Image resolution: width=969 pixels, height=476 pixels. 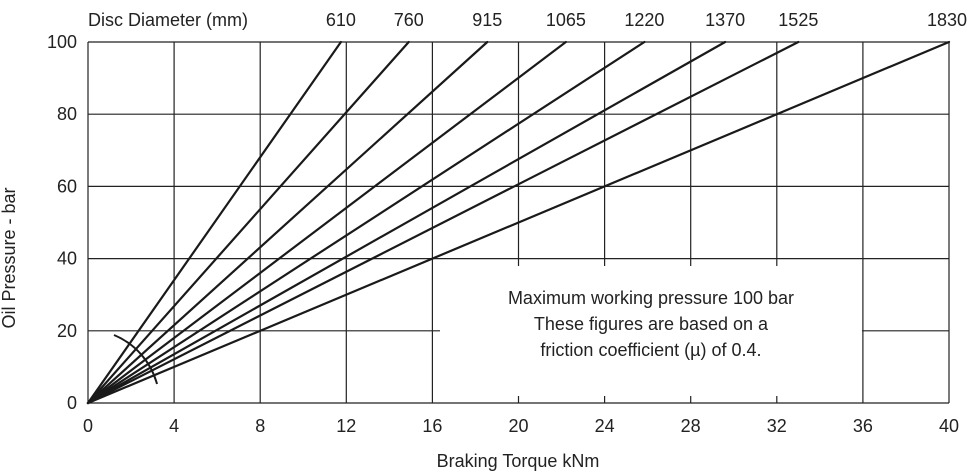 I want to click on x-tick-label-0: 0, so click(x=88, y=426).